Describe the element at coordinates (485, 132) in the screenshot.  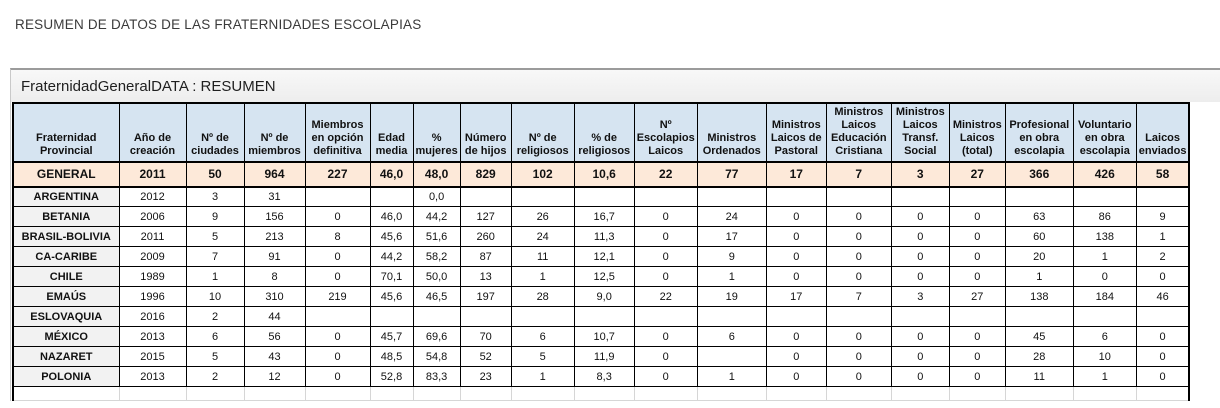
I see `column-header: Número de hijos` at that location.